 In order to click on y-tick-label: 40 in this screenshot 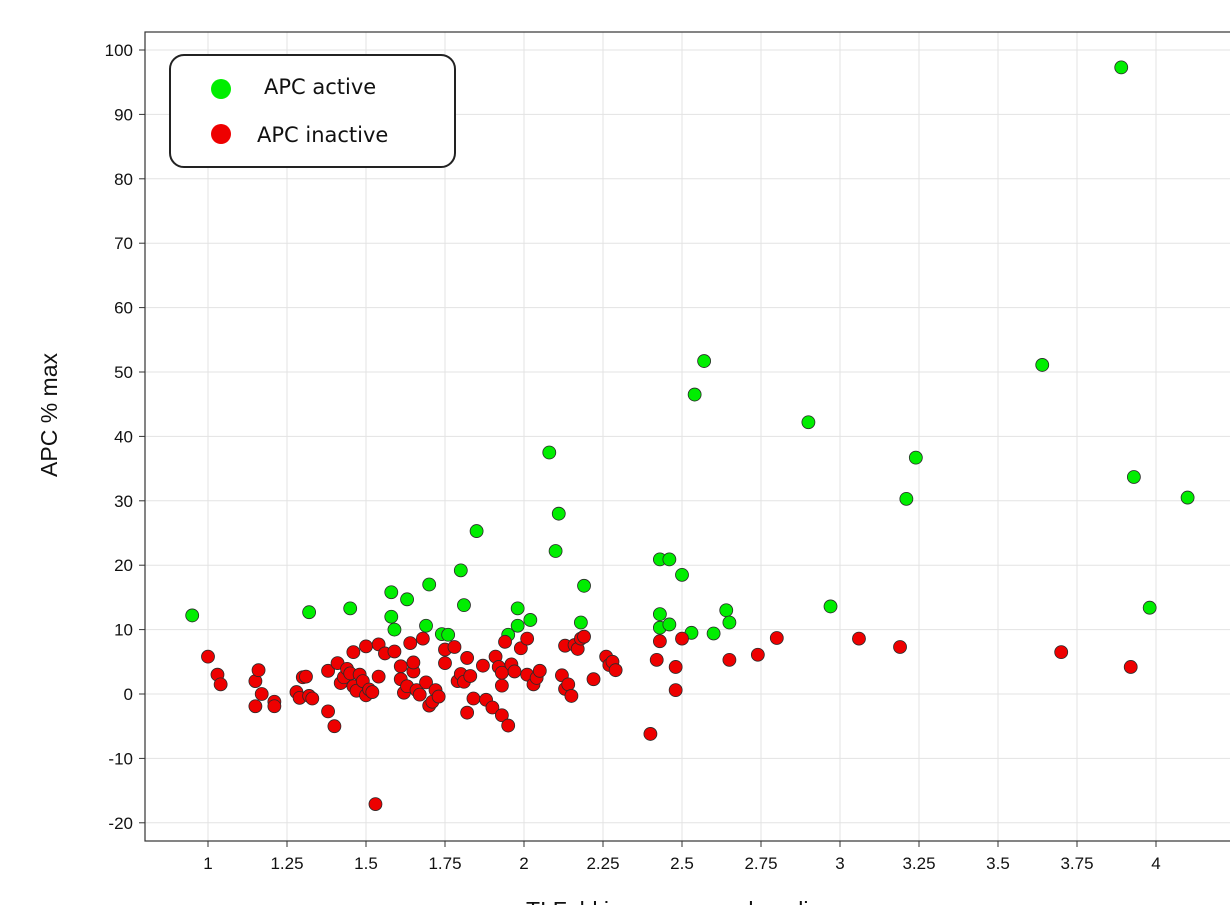, I will do `click(123, 436)`.